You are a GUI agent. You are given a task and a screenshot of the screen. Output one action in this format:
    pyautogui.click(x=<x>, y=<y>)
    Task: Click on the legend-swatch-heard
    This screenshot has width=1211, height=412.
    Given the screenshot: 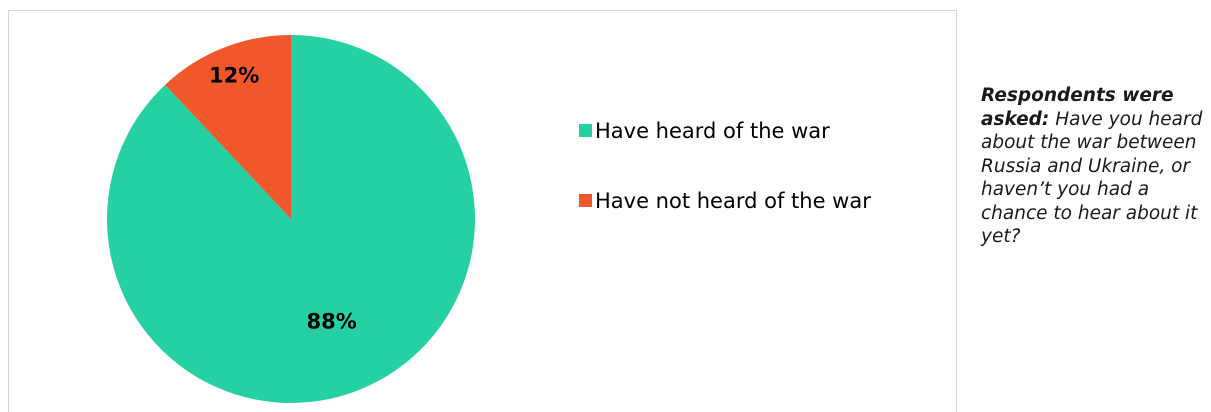 What is the action you would take?
    pyautogui.click(x=585, y=130)
    